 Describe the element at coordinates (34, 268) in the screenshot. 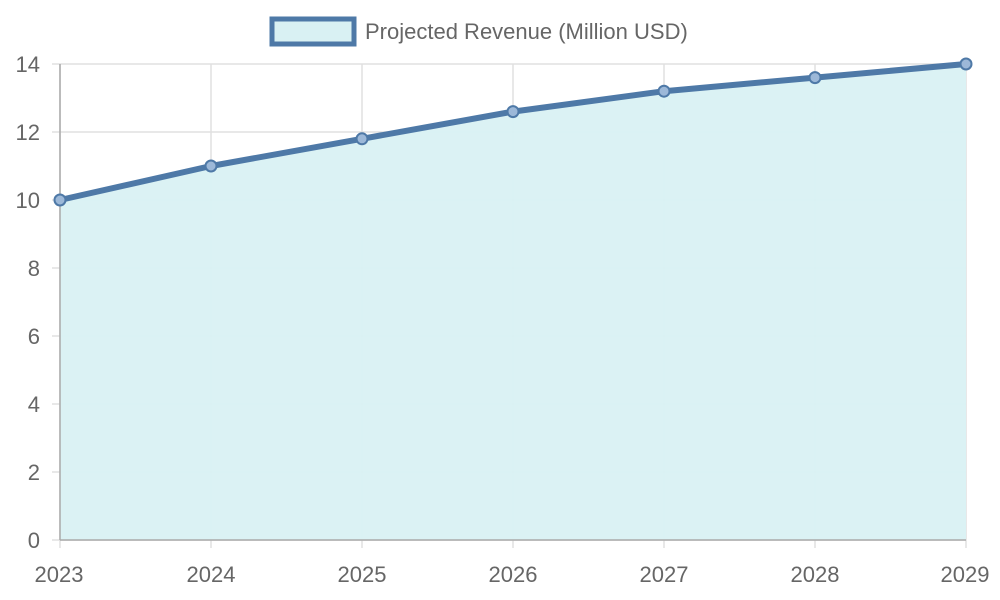

I see `y-tick-label: 8` at that location.